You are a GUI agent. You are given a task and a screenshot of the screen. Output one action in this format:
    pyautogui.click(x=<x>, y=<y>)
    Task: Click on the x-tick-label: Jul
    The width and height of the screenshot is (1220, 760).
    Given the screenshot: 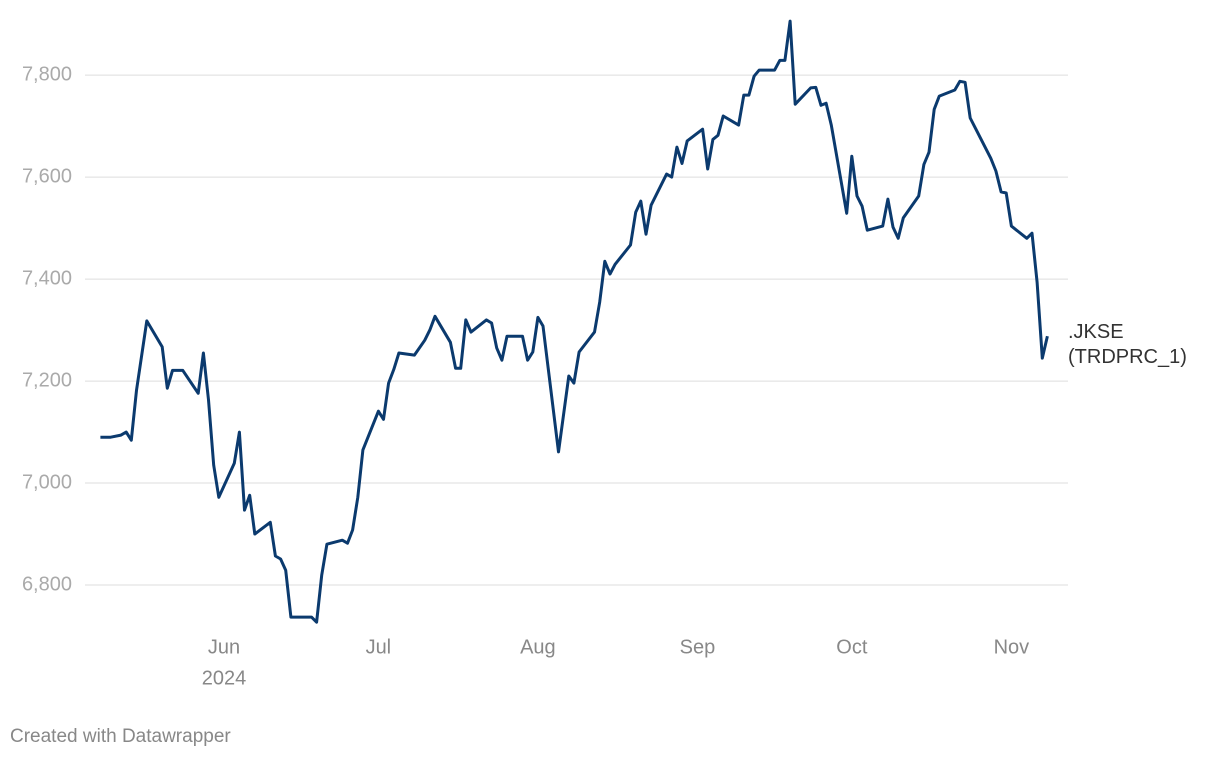 What is the action you would take?
    pyautogui.click(x=379, y=647)
    